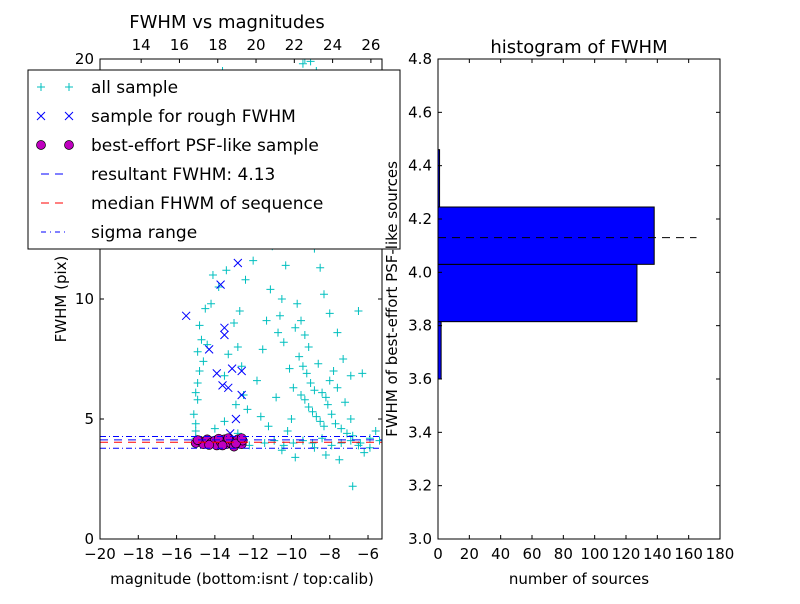 This screenshot has width=800, height=604. What do you see at coordinates (546, 235) in the screenshot?
I see `histogram-bar` at bounding box center [546, 235].